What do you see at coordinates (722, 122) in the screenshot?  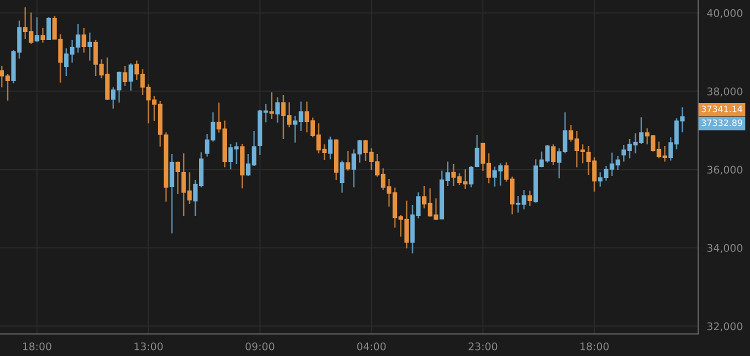 I see `text: 37332.89` at bounding box center [722, 122].